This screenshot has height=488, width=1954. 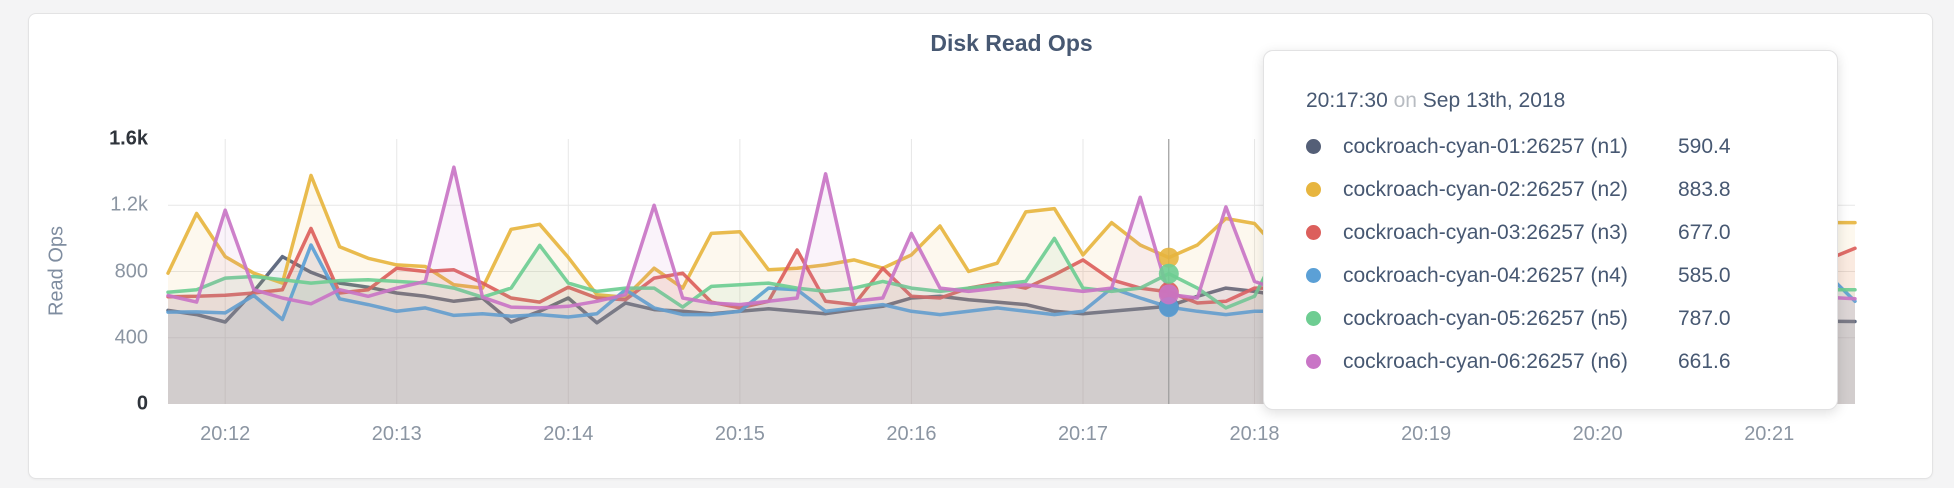 I want to click on tooltip-row: cockroach-cyan-03:26257 (n3) 677.0, so click(x=1557, y=232).